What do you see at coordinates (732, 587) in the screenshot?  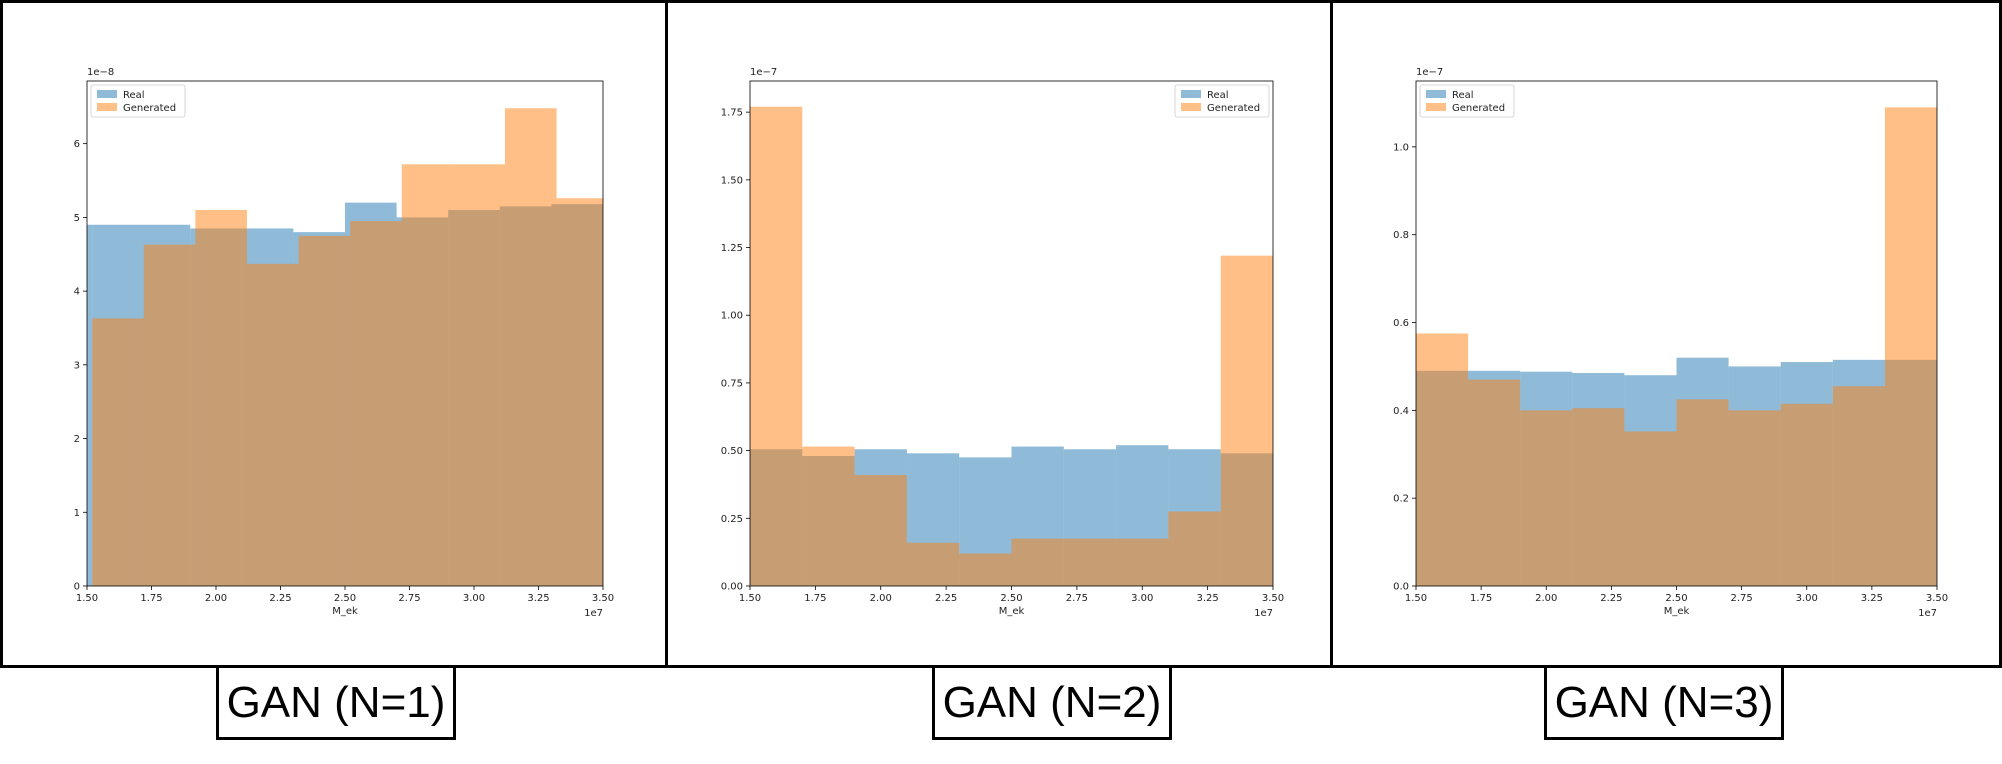 I see `y-tick-label: 0.00` at bounding box center [732, 587].